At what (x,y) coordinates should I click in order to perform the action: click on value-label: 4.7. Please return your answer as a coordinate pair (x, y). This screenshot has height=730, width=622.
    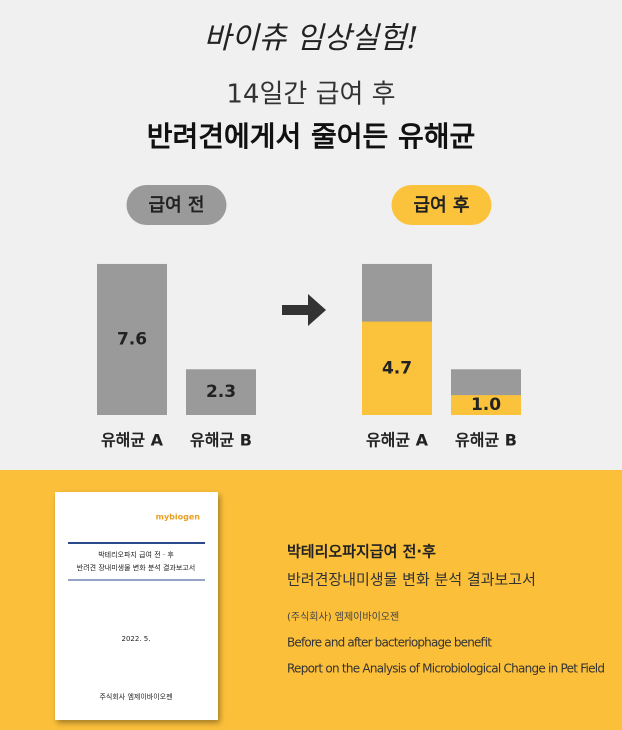
    Looking at the image, I should click on (397, 368).